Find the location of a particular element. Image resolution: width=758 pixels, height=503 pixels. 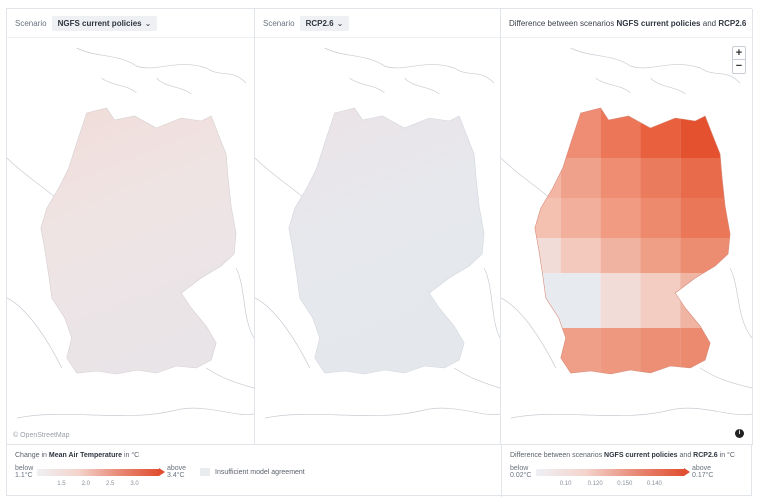

panel-header: Scenario NGFS current policies ⌄ is located at coordinates (130, 23).